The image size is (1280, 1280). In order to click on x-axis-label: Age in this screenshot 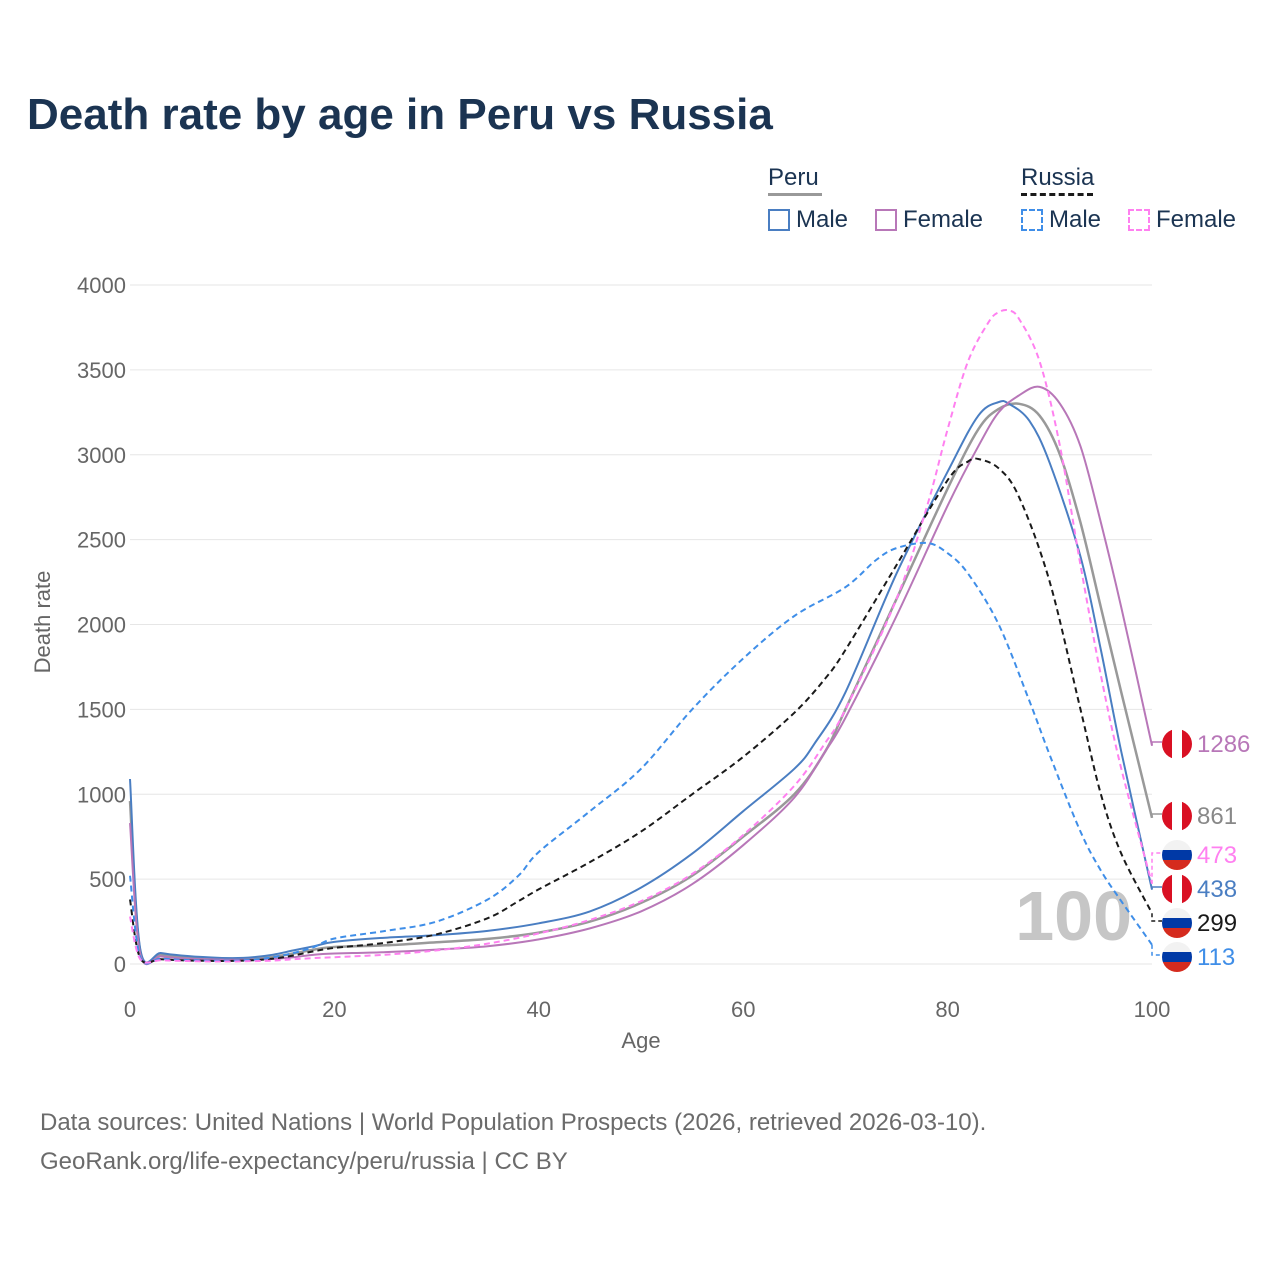, I will do `click(640, 1040)`.